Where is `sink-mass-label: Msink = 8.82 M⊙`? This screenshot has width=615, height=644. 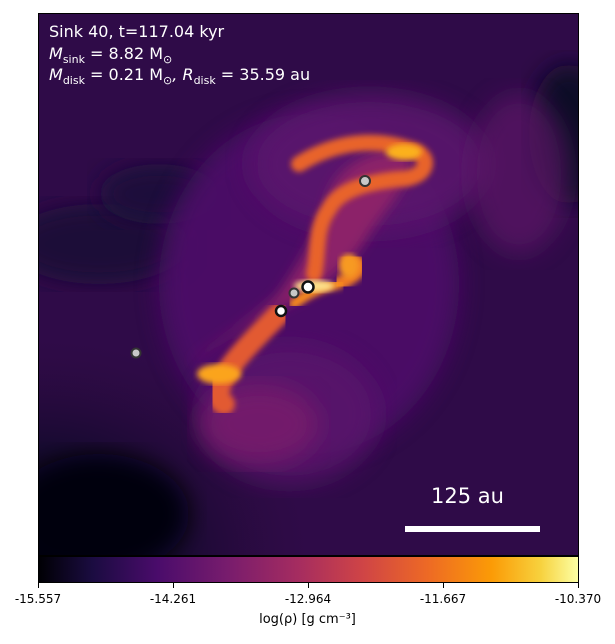 sink-mass-label: Msink = 8.82 M⊙ is located at coordinates (111, 55).